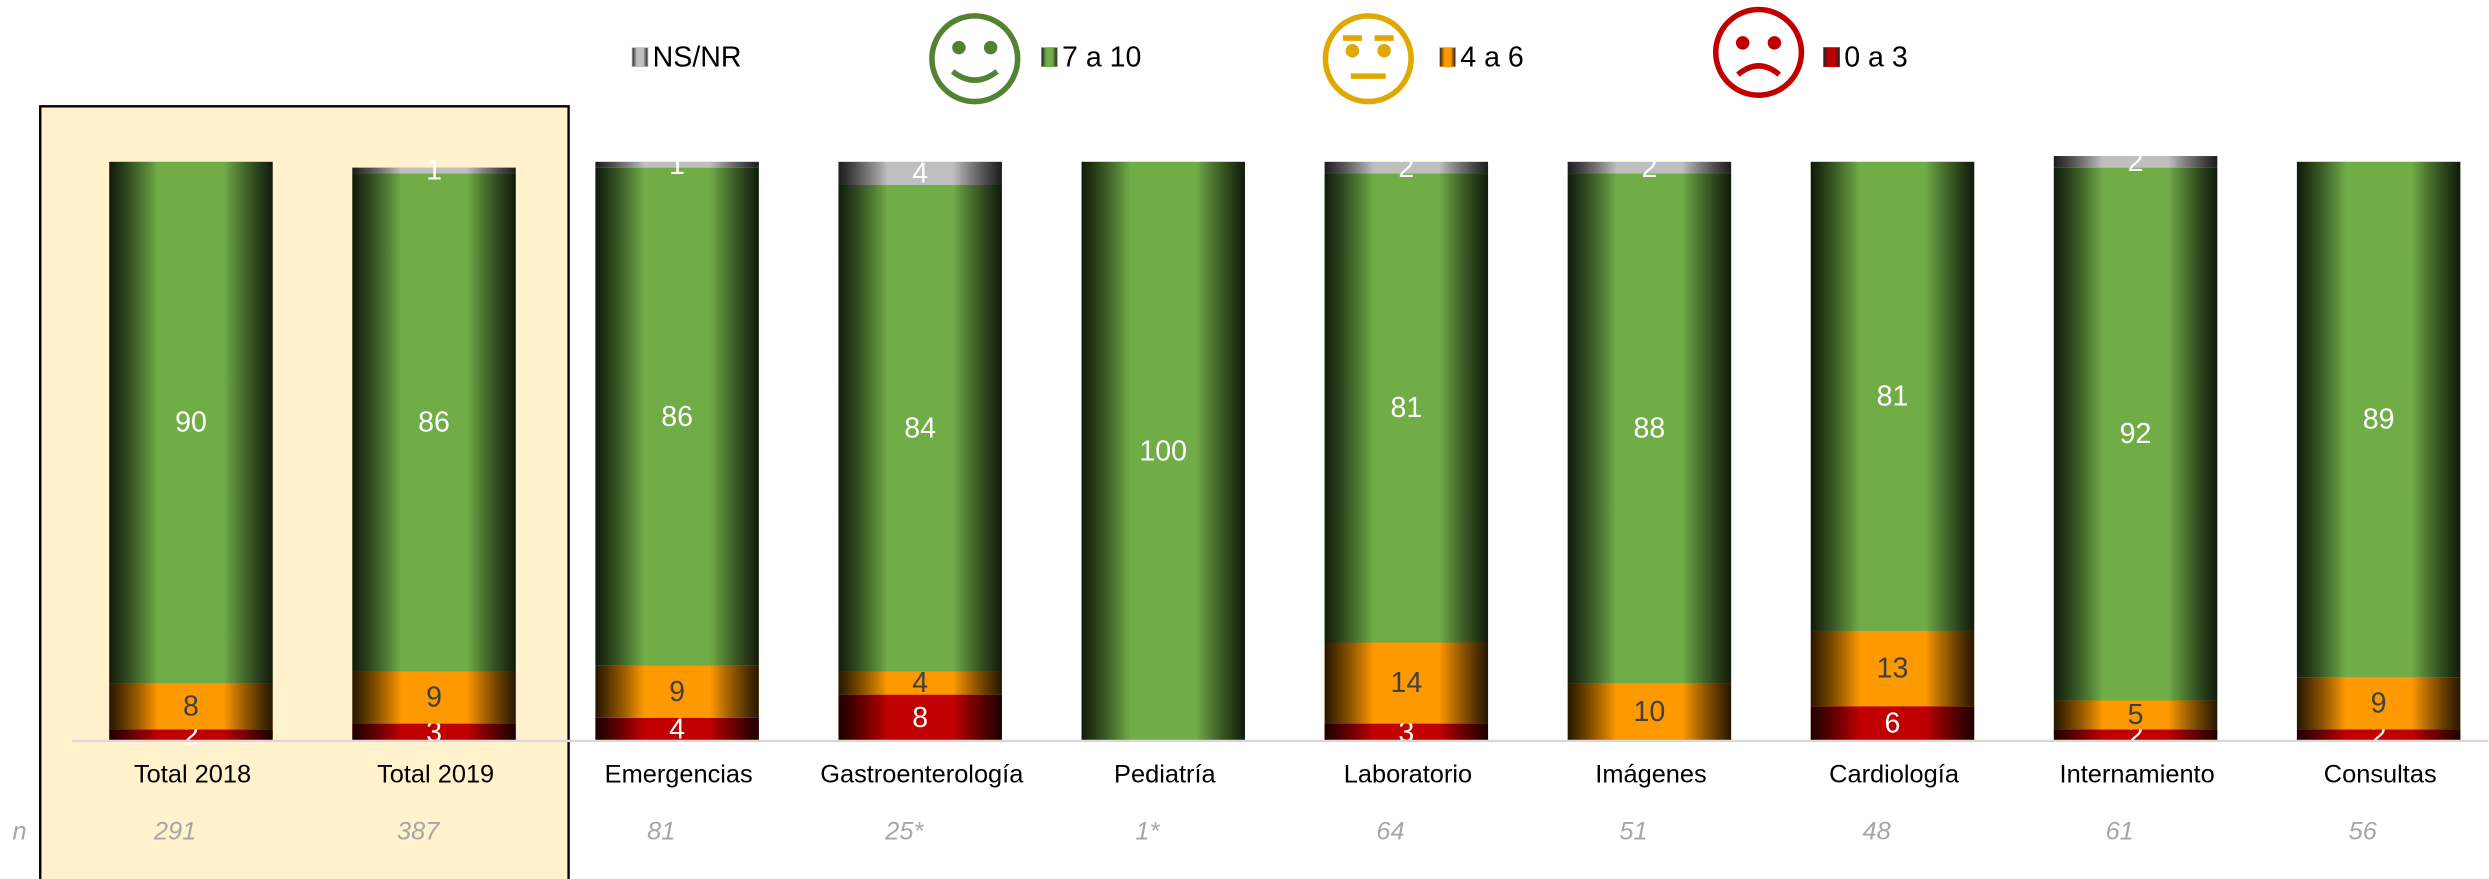  Describe the element at coordinates (2380, 775) in the screenshot. I see `x-tick-label: Consultas` at that location.